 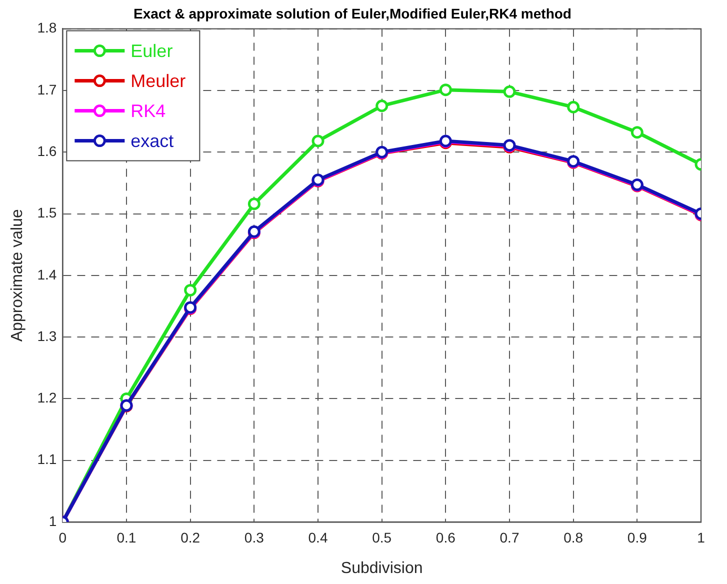 I want to click on y-tick-label: 1.8, so click(x=47, y=28).